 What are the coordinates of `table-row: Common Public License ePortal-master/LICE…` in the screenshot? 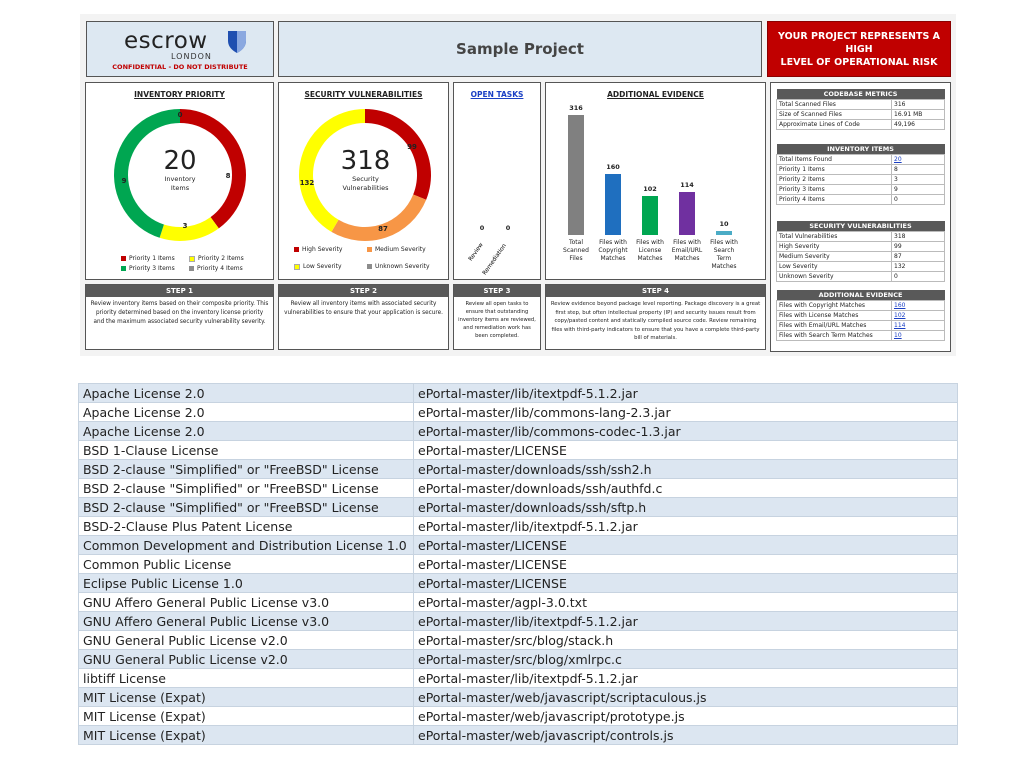 It's located at (518, 564).